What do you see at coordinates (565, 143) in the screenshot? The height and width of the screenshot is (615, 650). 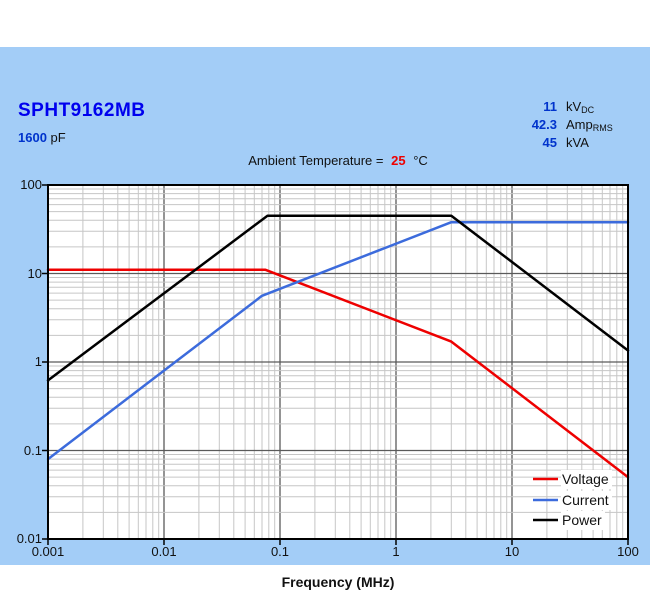 I see `rating-power: 45 kVA` at bounding box center [565, 143].